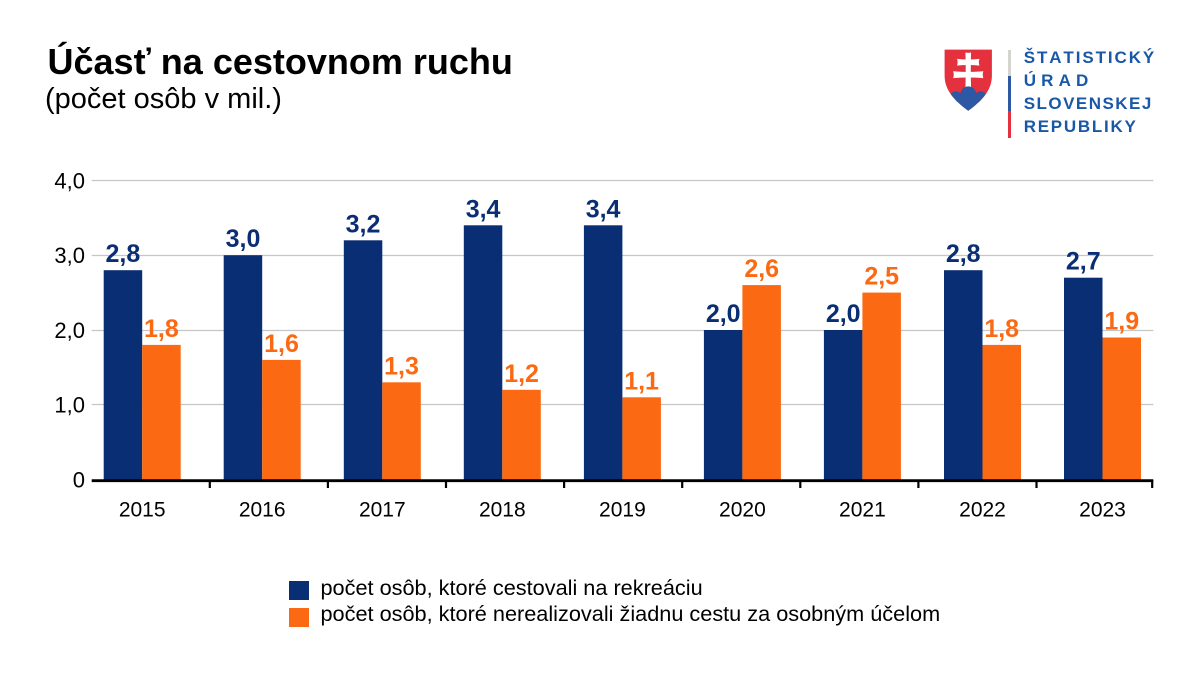  Describe the element at coordinates (622, 510) in the screenshot. I see `svg-text: 2019` at that location.